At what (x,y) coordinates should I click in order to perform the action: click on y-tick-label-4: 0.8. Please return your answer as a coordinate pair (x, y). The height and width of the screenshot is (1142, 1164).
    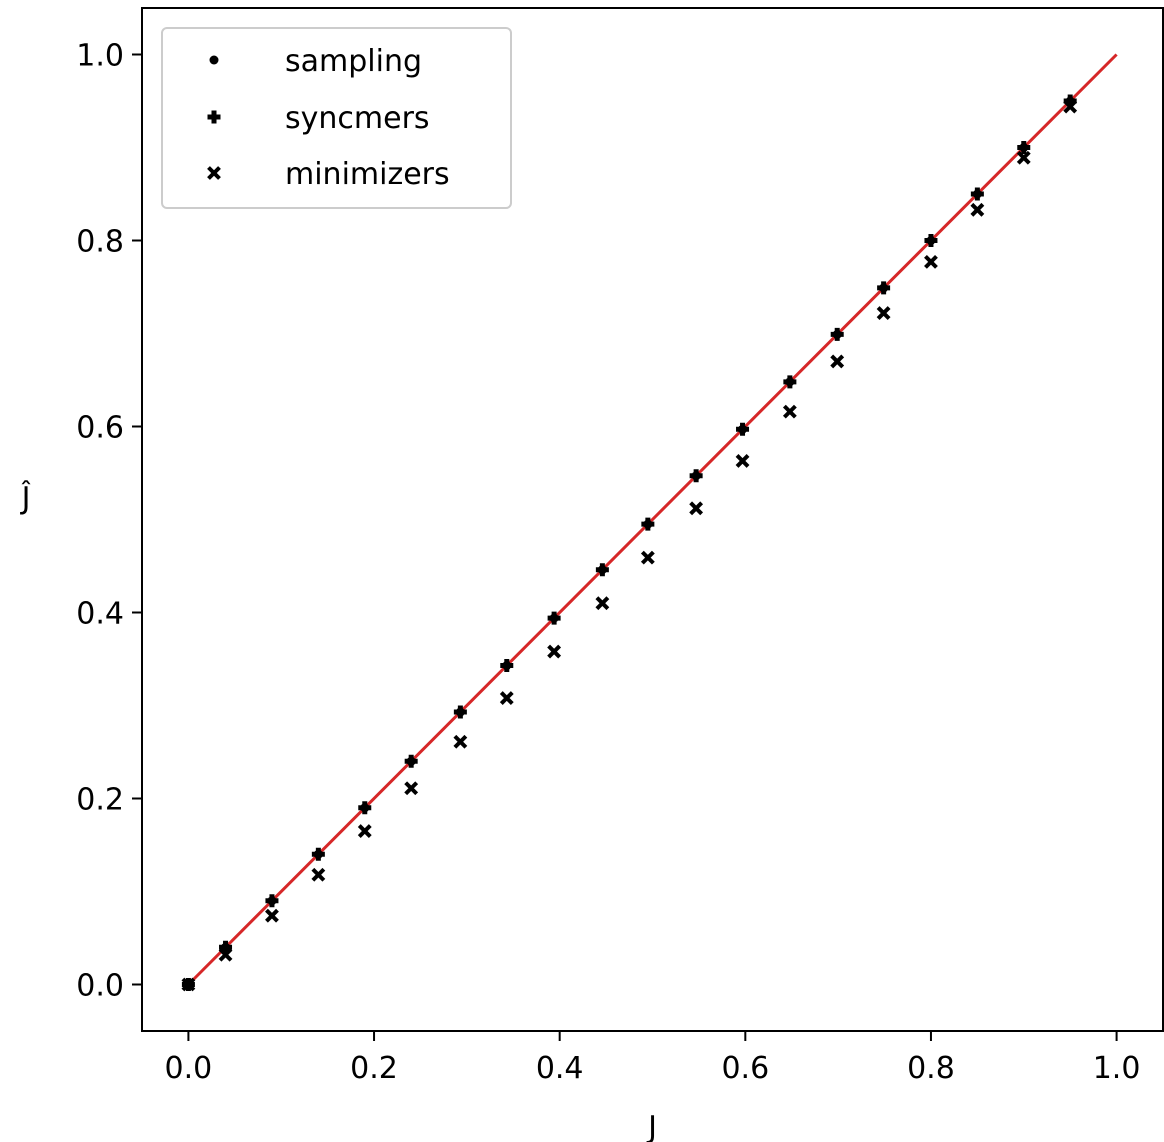
    Looking at the image, I should click on (100, 242).